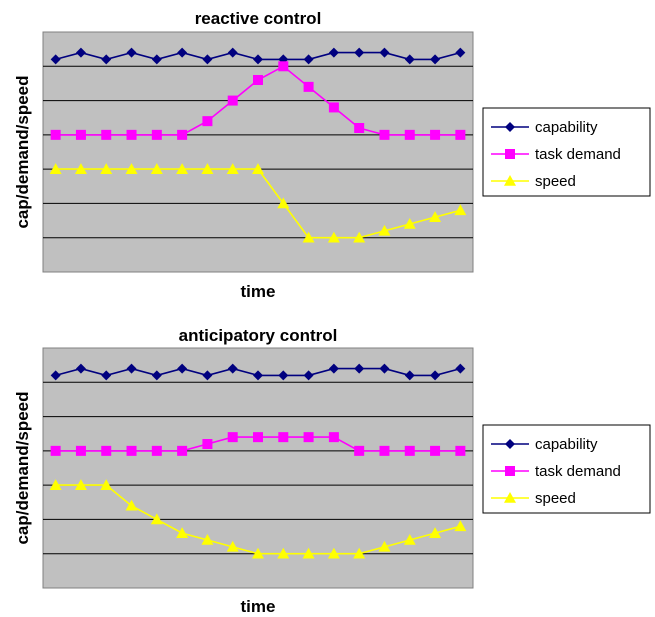  What do you see at coordinates (258, 18) in the screenshot?
I see `chart-title: reactive control` at bounding box center [258, 18].